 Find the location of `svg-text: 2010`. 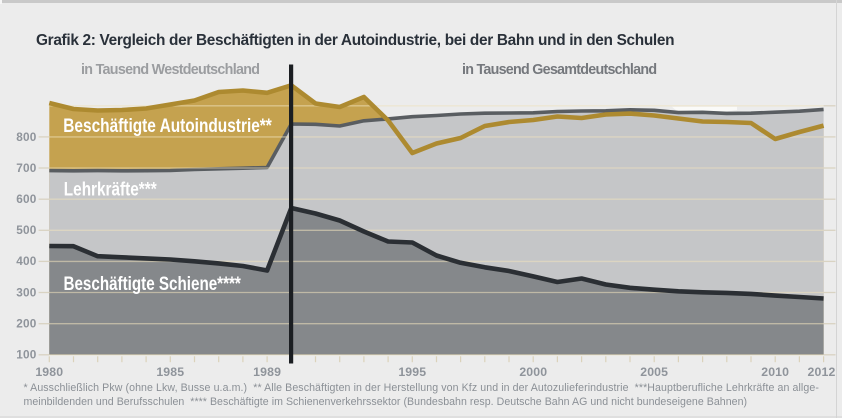

svg-text: 2010 is located at coordinates (775, 372).